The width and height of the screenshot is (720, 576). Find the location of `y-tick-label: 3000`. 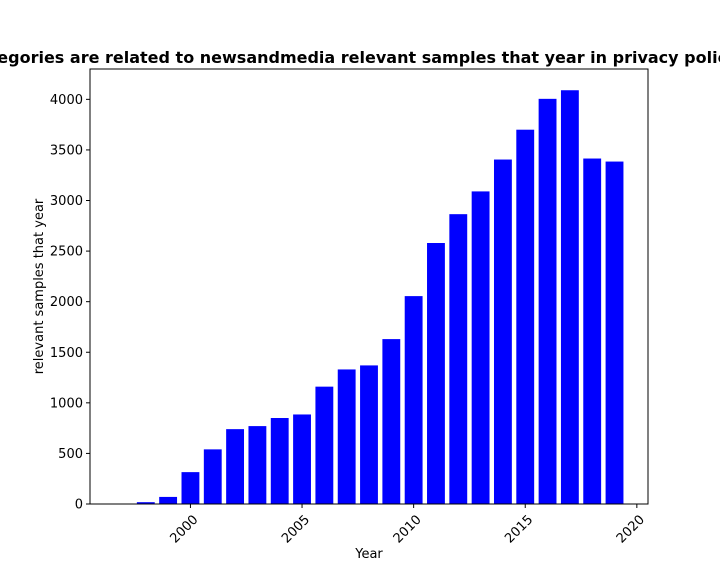

y-tick-label: 3000 is located at coordinates (66, 201).